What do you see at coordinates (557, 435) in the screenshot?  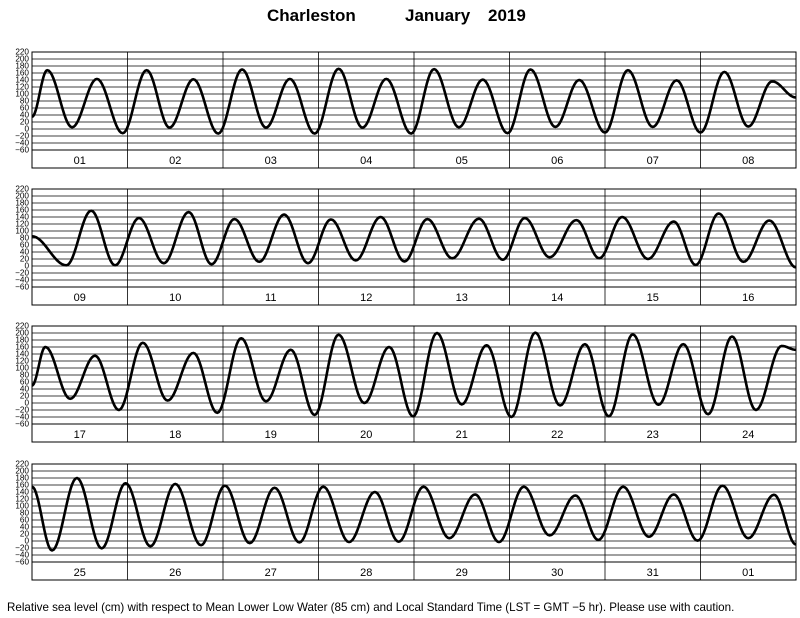 I see `day-label: 22` at bounding box center [557, 435].